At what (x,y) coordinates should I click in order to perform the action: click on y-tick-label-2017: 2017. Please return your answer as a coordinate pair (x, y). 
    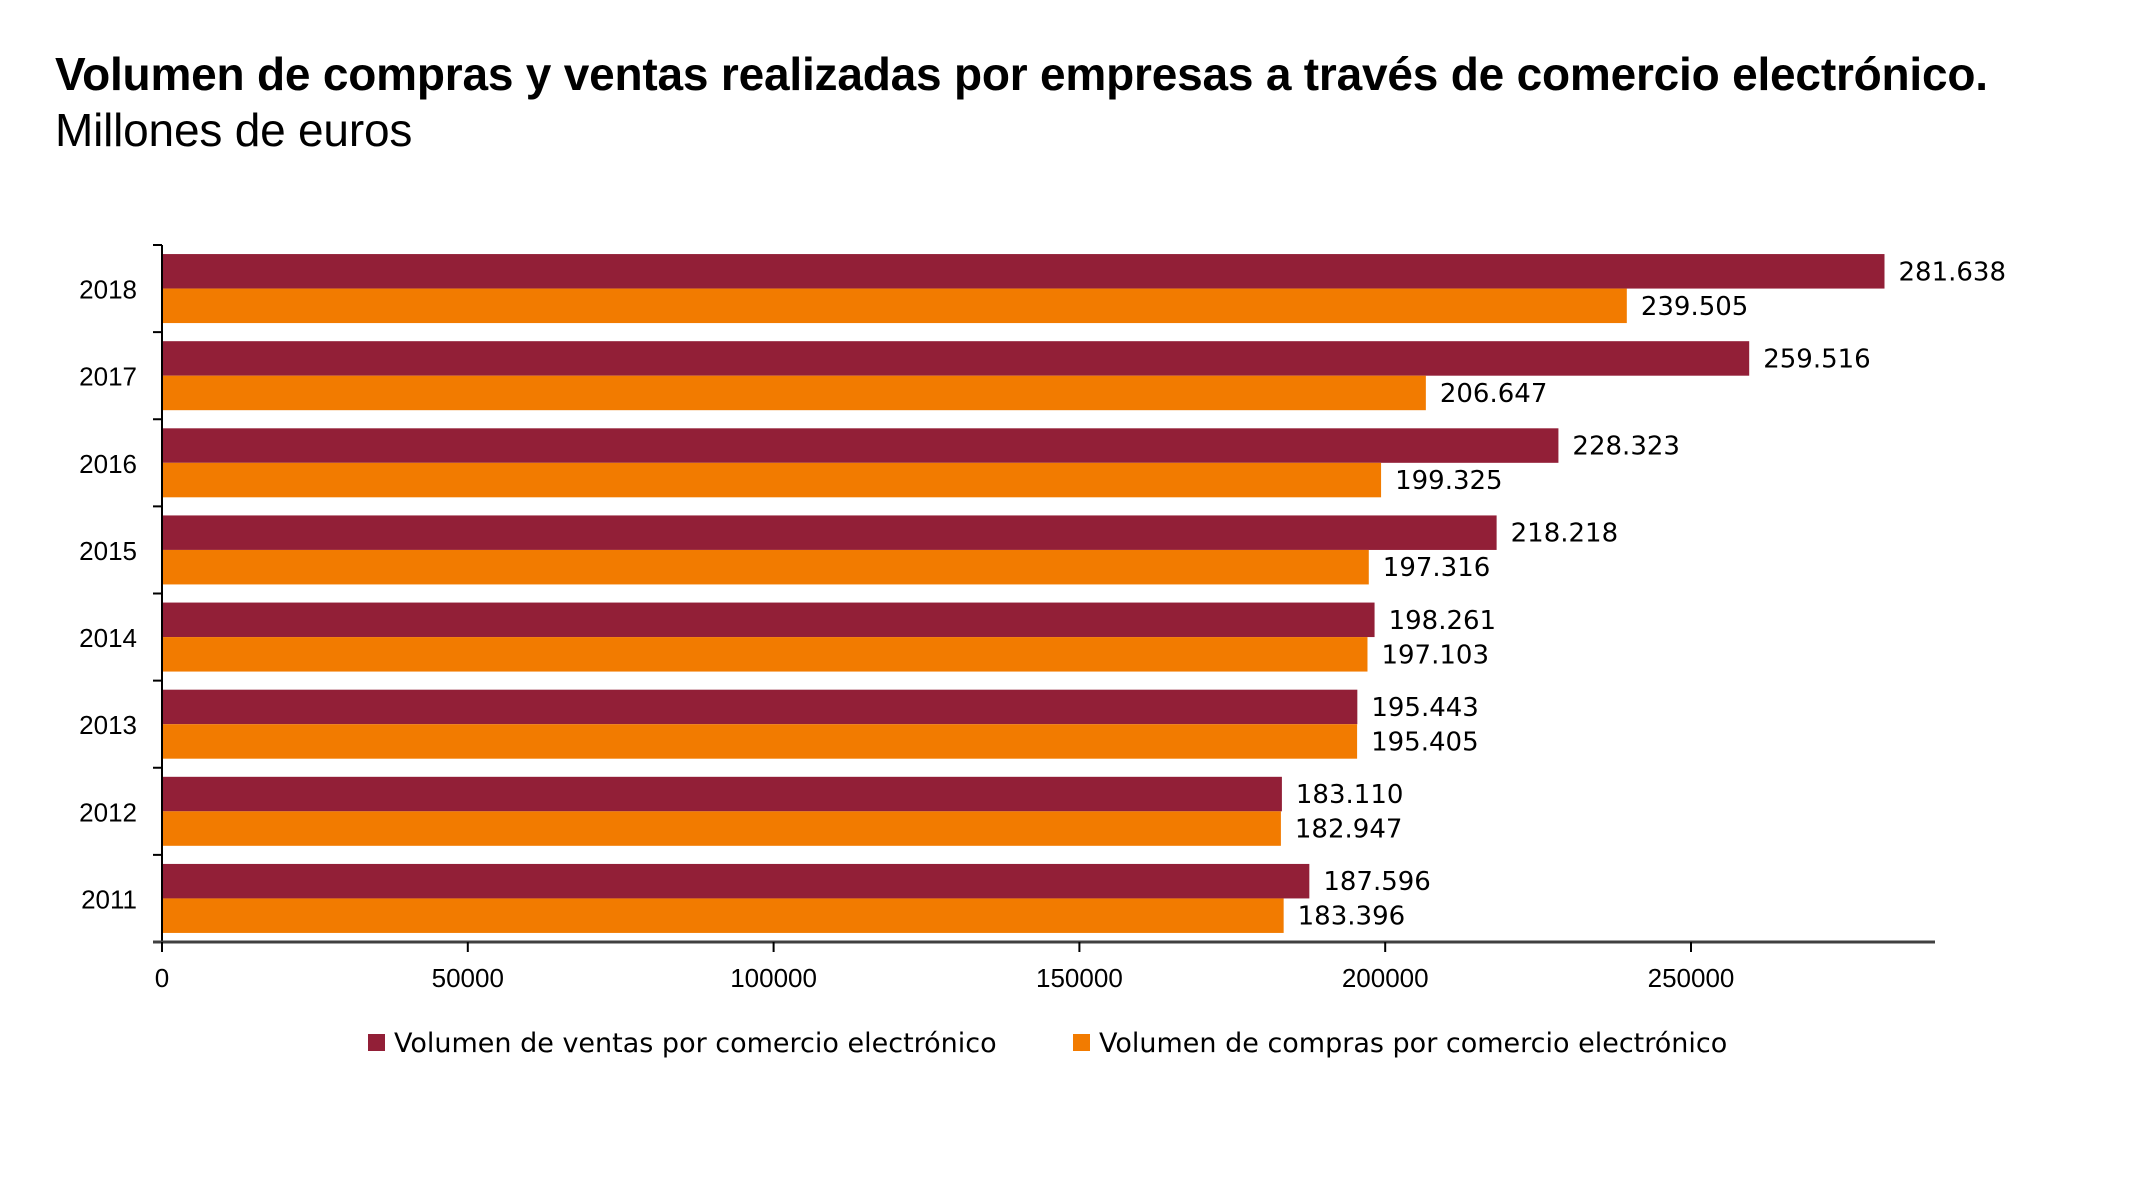
    Looking at the image, I should click on (108, 377).